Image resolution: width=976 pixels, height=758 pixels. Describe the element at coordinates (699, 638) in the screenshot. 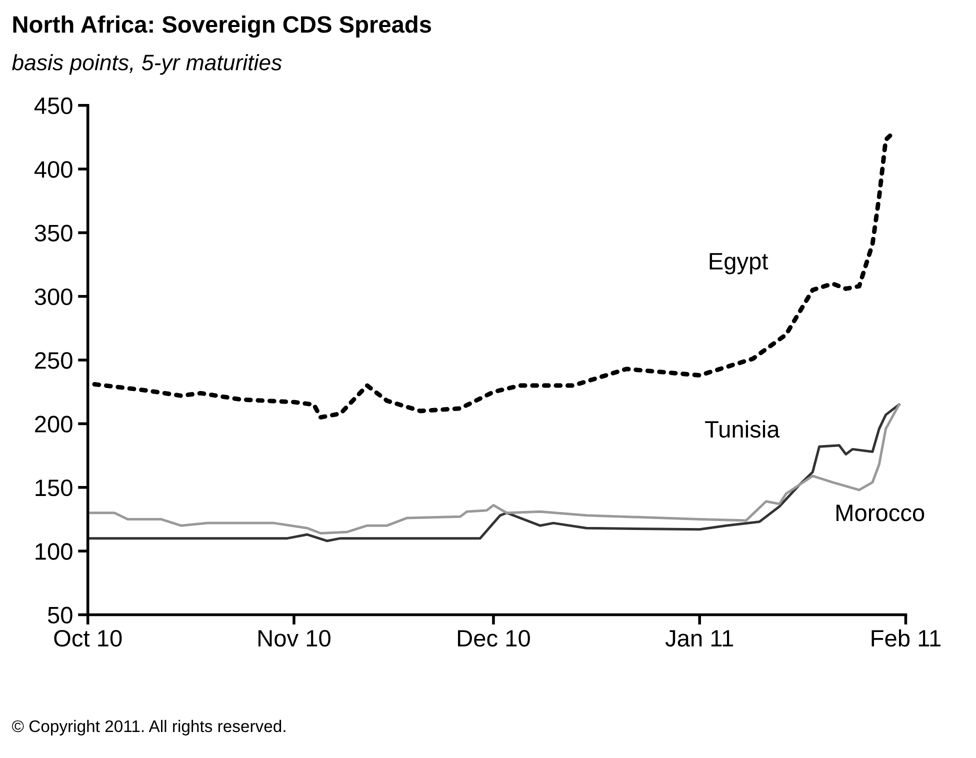

I see `x-tick-label: Jan 11` at that location.